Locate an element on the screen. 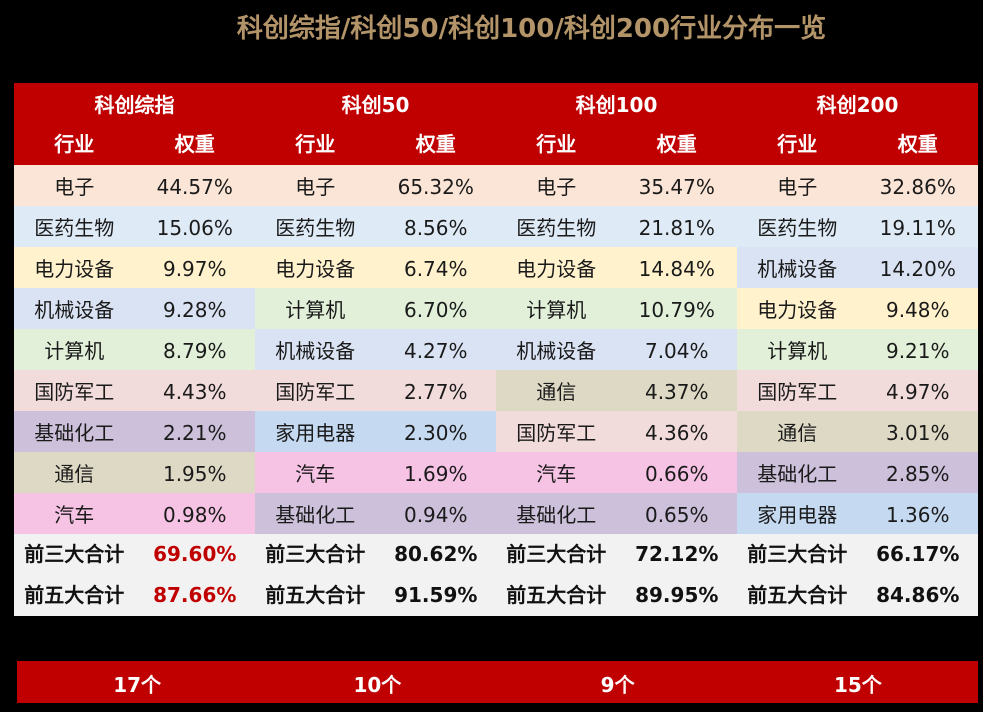 The height and width of the screenshot is (712, 983). top5-total-group: 前五大合计 89.95% is located at coordinates (616, 595).